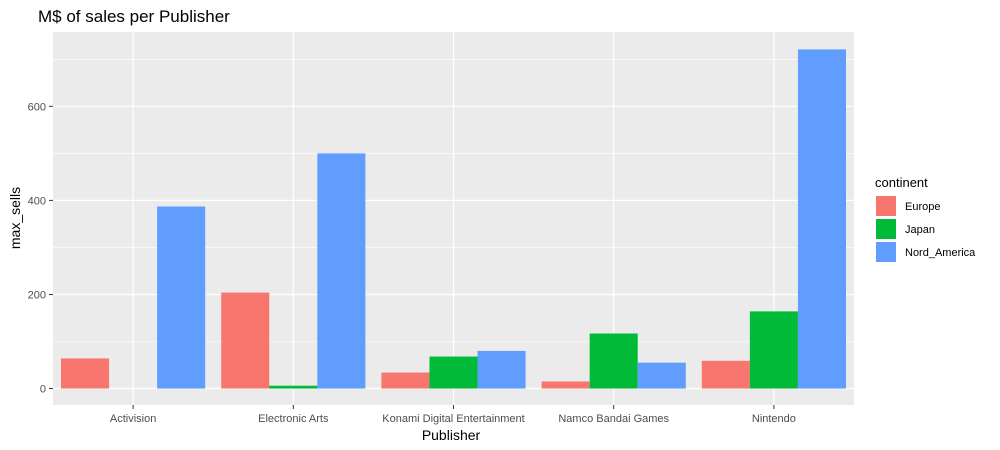  Describe the element at coordinates (37, 201) in the screenshot. I see `y-tick-label: 400` at that location.